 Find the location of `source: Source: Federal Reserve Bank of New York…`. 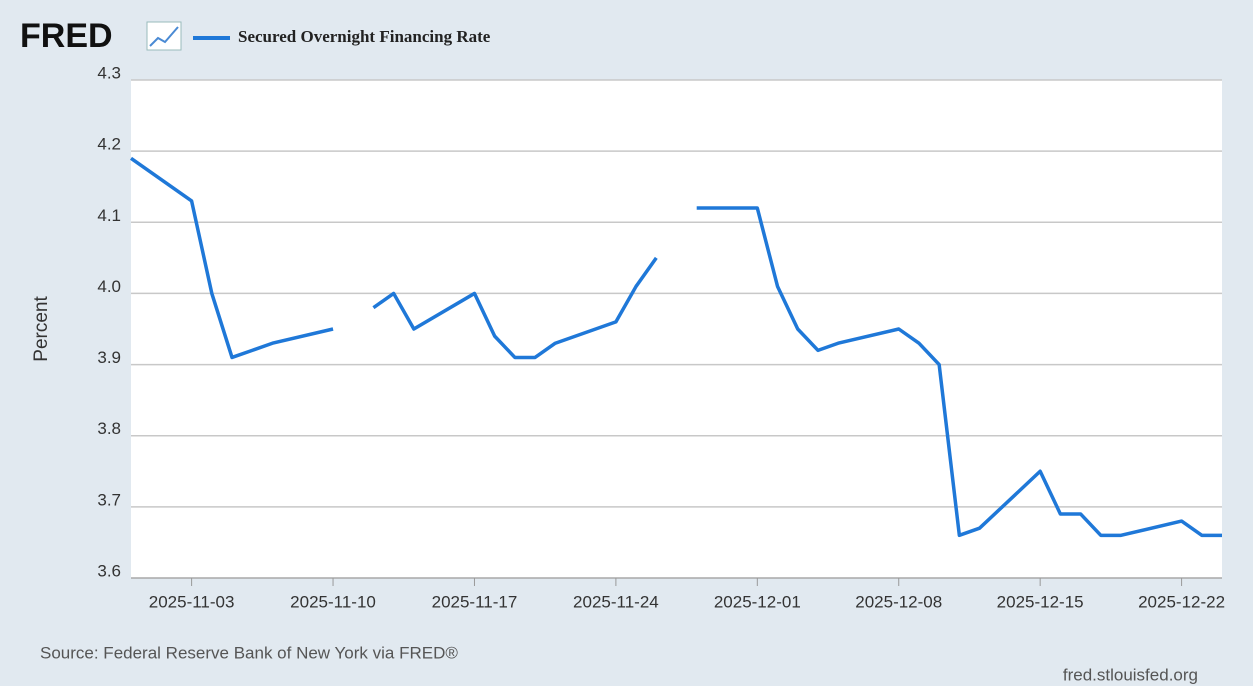

source: Source: Federal Reserve Bank of New York… is located at coordinates (249, 652).